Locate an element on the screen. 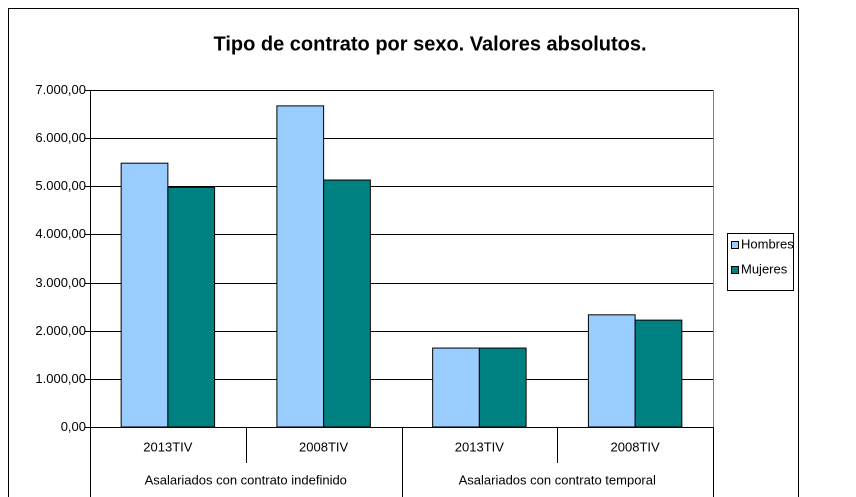 The height and width of the screenshot is (497, 856). y-tick-label: 3.000,00 is located at coordinates (60, 282).